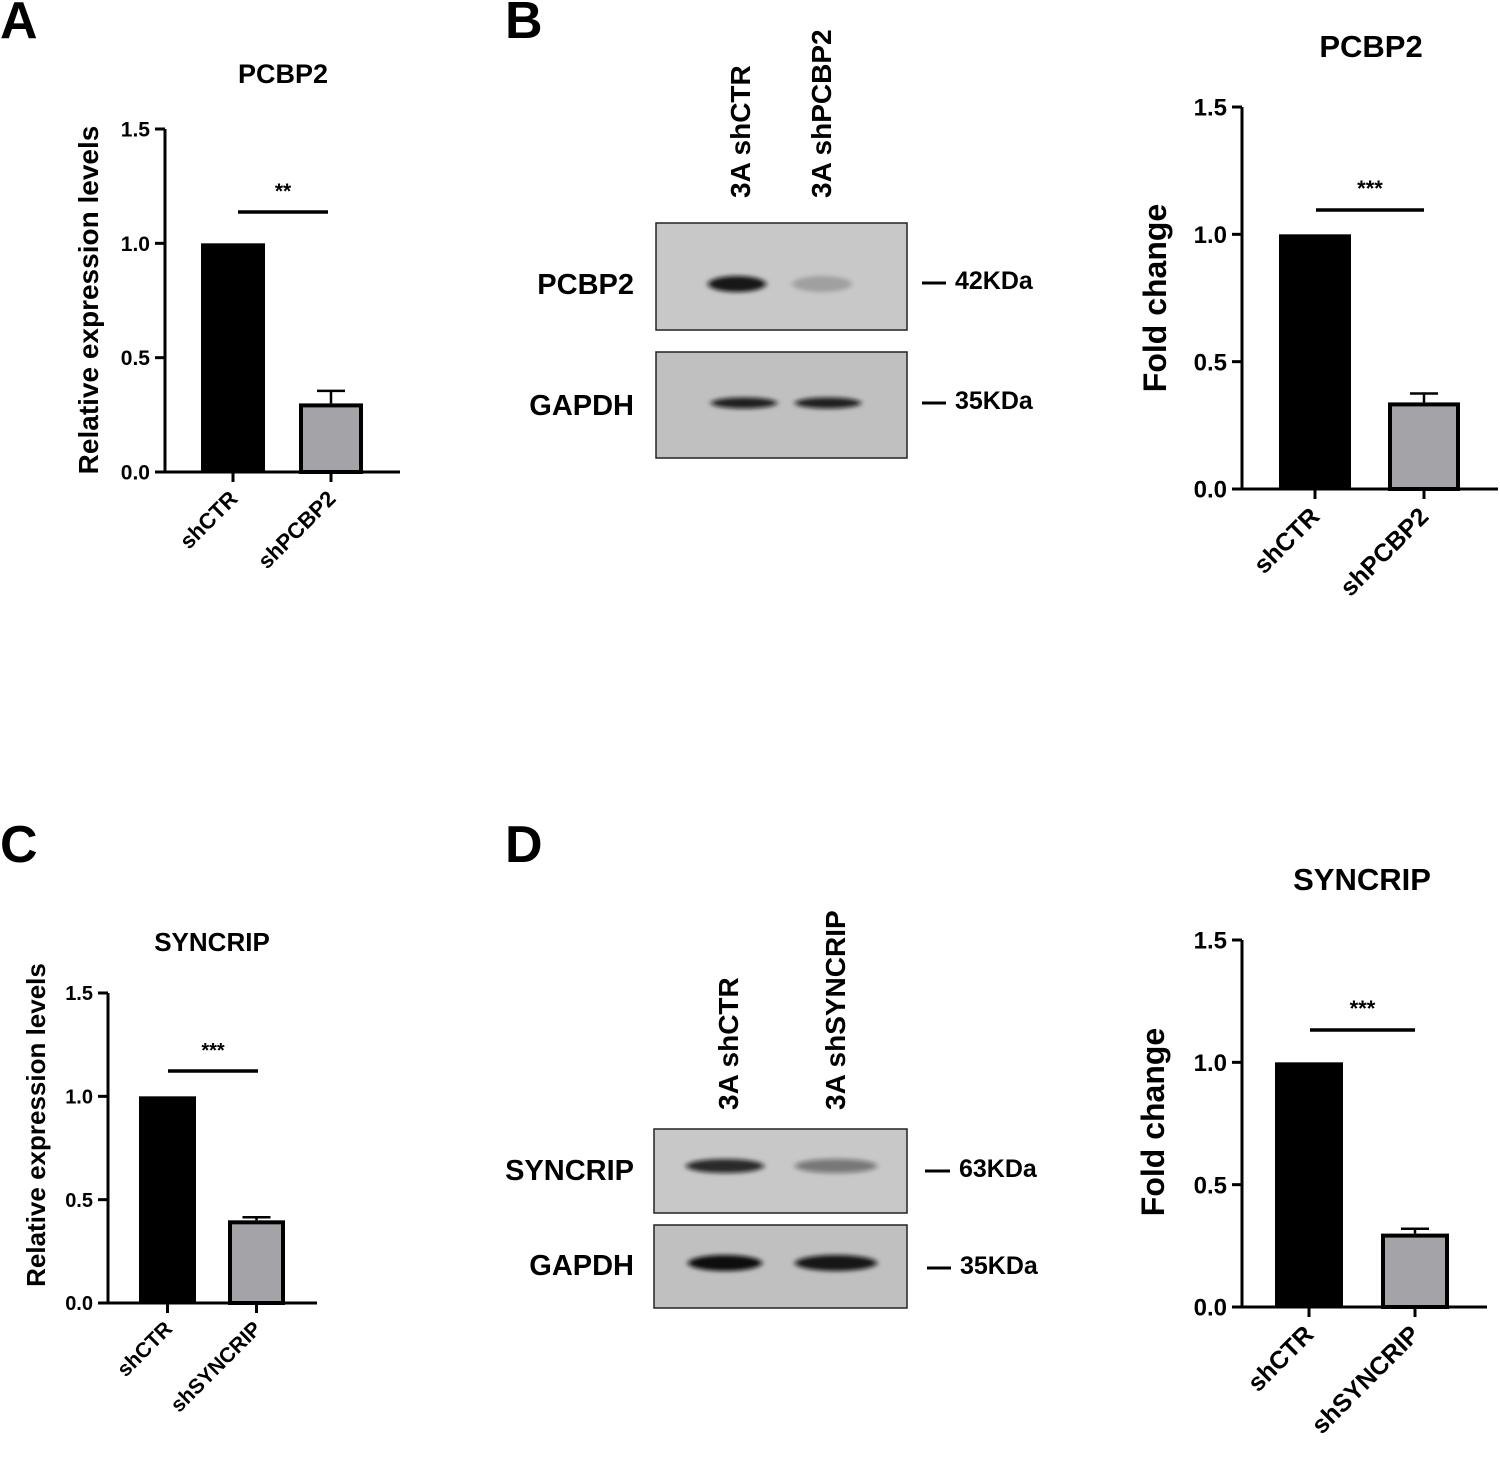  I want to click on band-row-syncrip, so click(781, 1166).